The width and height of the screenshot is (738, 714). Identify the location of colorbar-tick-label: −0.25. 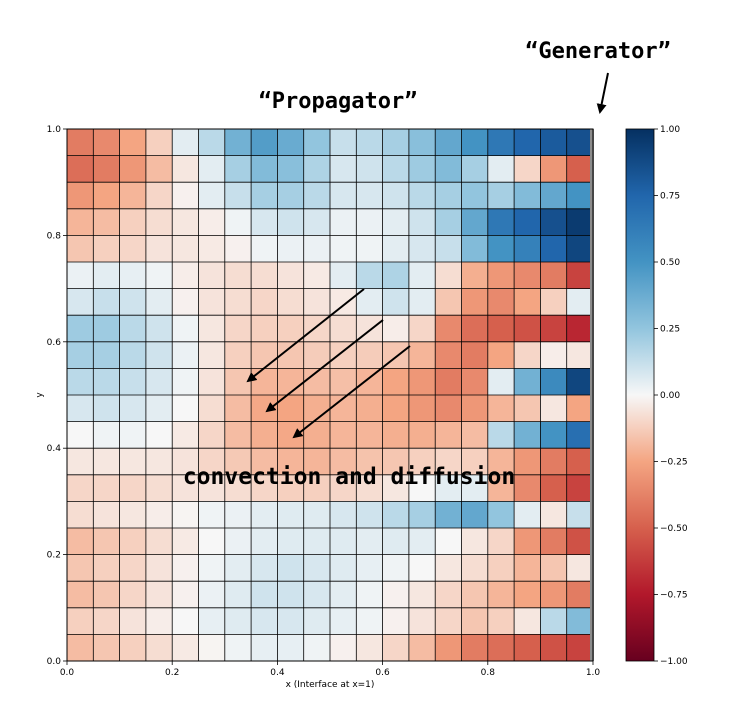
(674, 463).